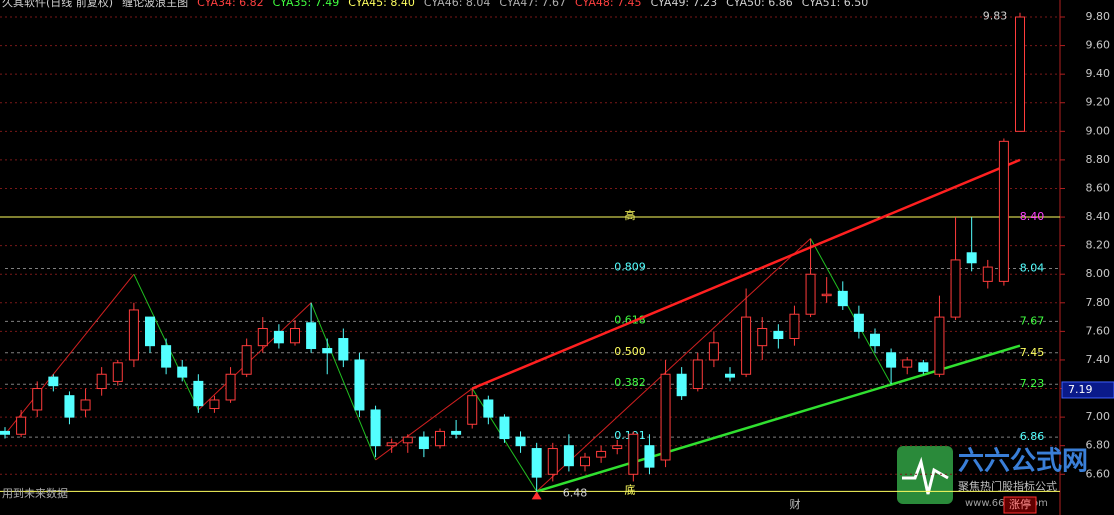  What do you see at coordinates (1098, 302) in the screenshot?
I see `y-tick-label: 7.80` at bounding box center [1098, 302].